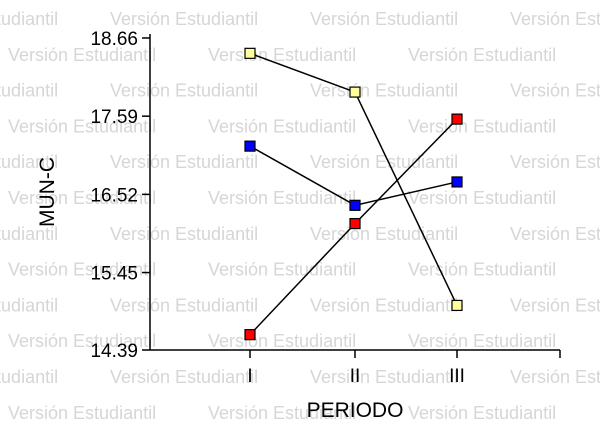 The height and width of the screenshot is (439, 600). Describe the element at coordinates (457, 119) in the screenshot. I see `data-point-s3-III` at that location.